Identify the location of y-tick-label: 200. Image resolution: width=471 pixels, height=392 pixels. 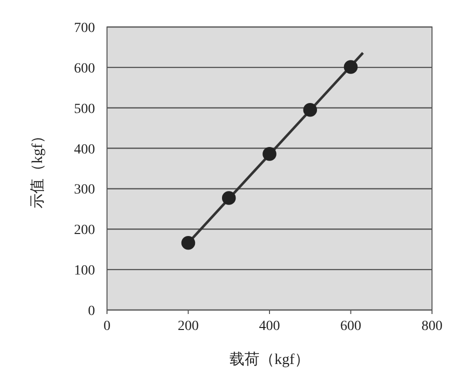
(84, 230).